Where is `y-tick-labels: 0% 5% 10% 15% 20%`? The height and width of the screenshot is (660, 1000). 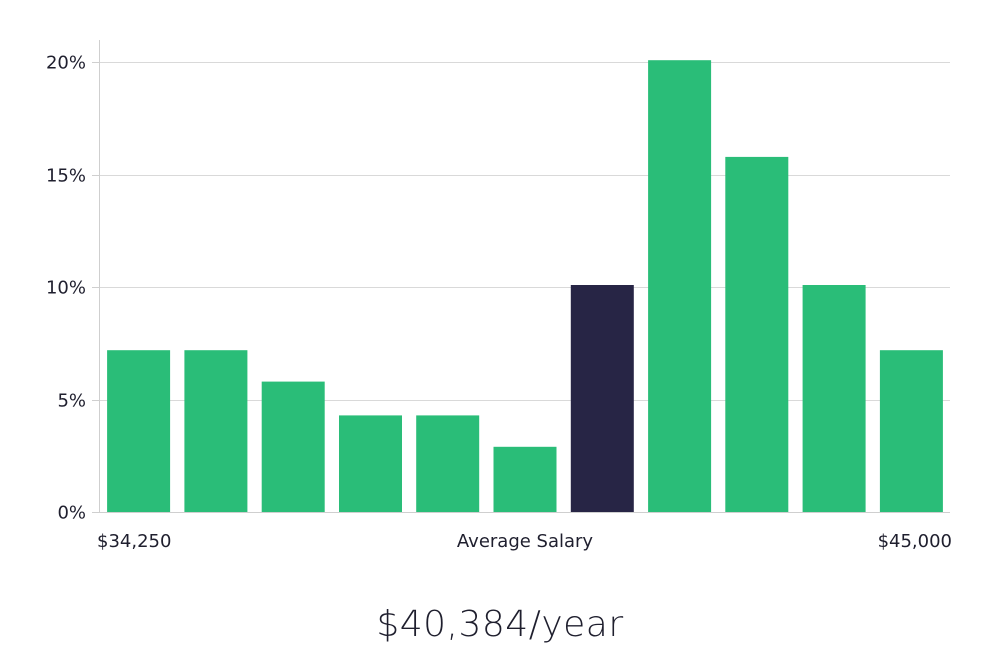 y-tick-labels: 0% 5% 10% 15% 20% is located at coordinates (73, 288).